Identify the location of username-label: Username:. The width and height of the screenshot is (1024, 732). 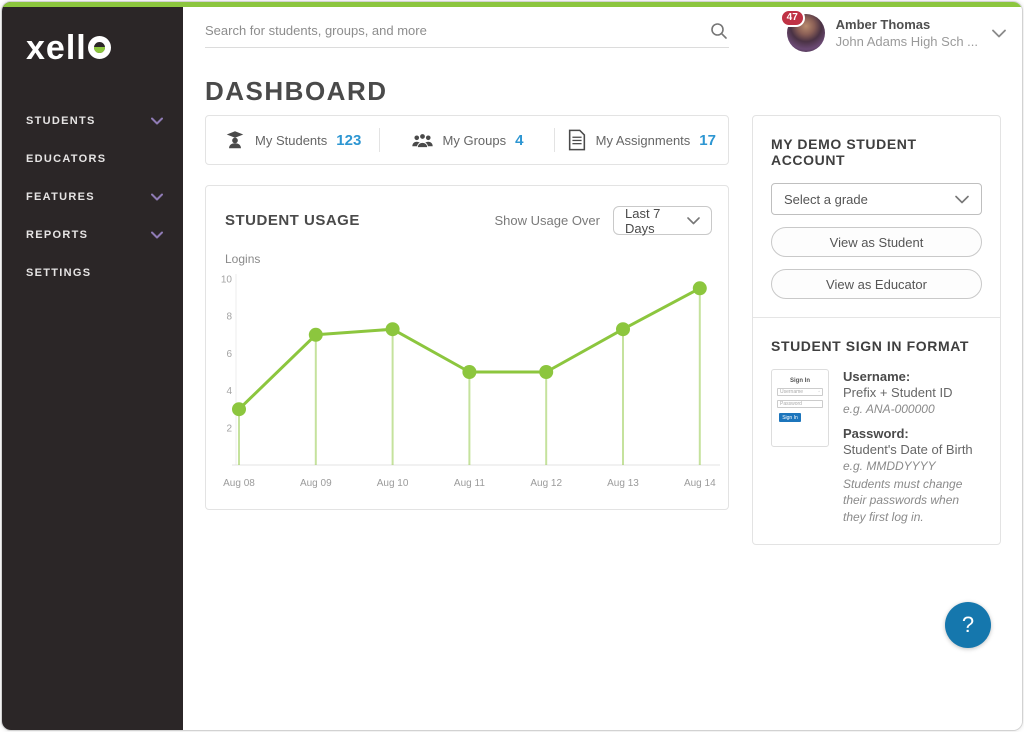
(877, 376).